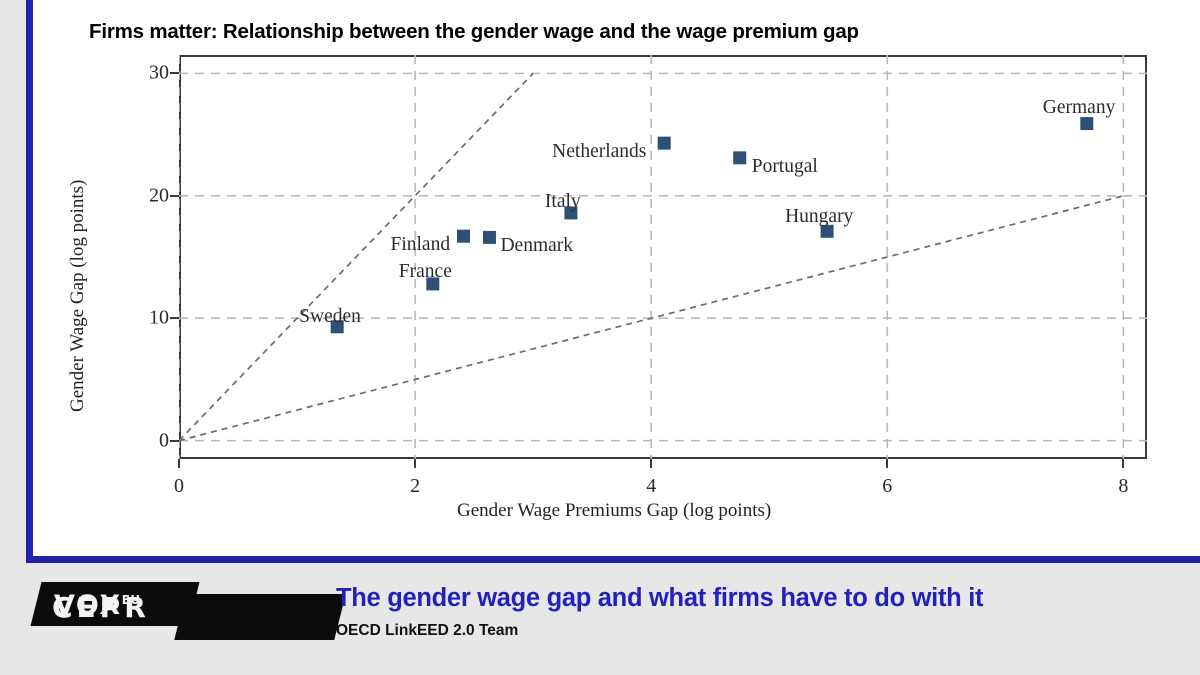 Image resolution: width=1200 pixels, height=675 pixels. I want to click on data-point-netherlands, so click(664, 143).